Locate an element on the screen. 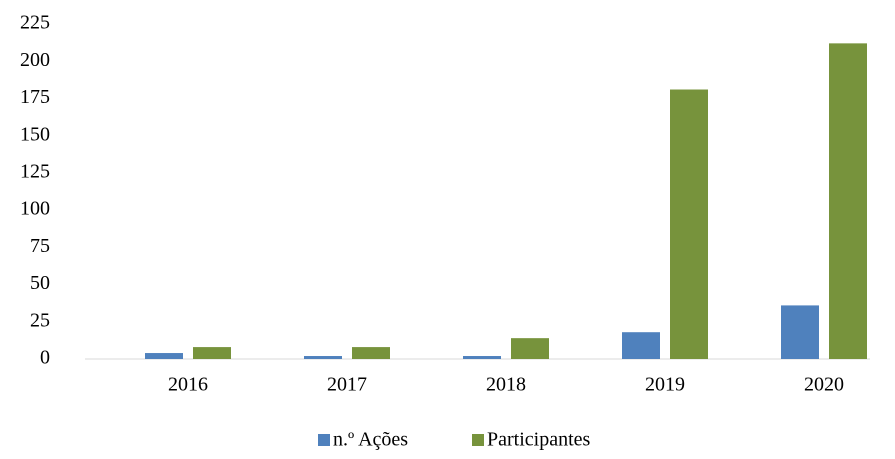 Image resolution: width=895 pixels, height=459 pixels. legend-label: Participantes is located at coordinates (539, 440).